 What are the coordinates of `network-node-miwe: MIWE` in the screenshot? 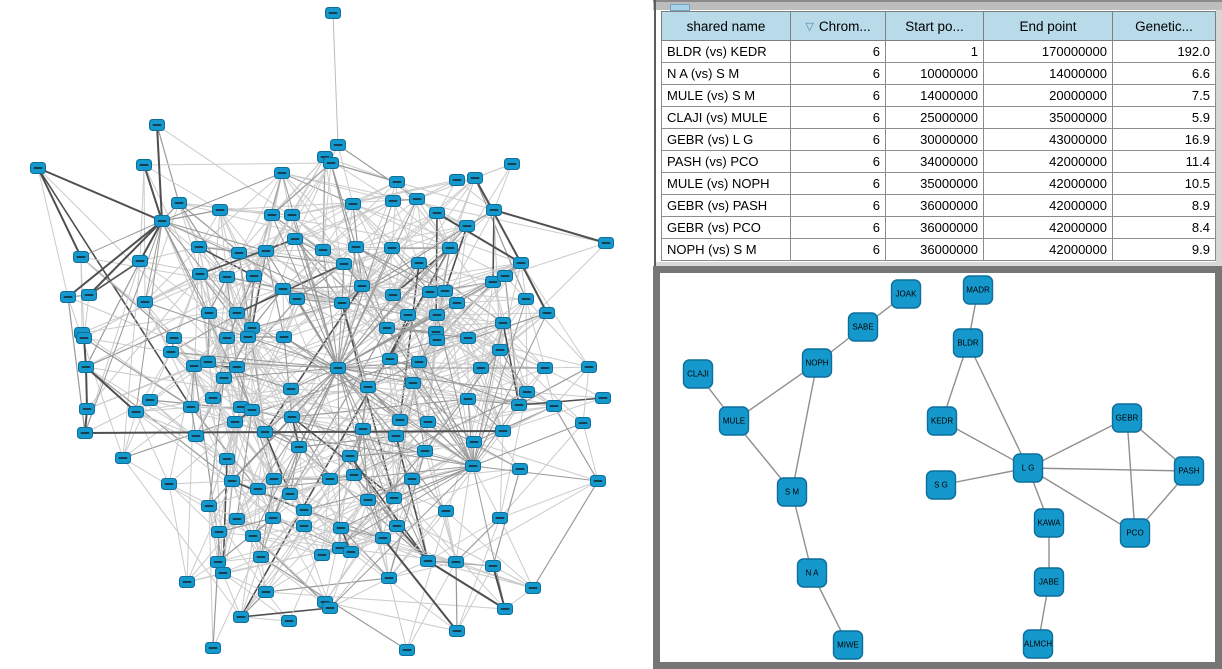 It's located at (848, 645).